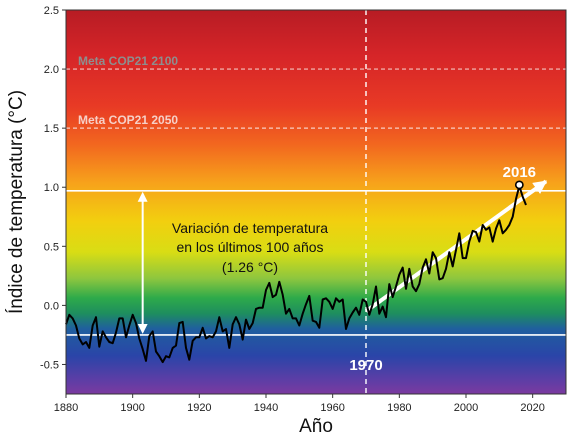 Image resolution: width=572 pixels, height=439 pixels. I want to click on x-tick-label: 1960, so click(332, 408).